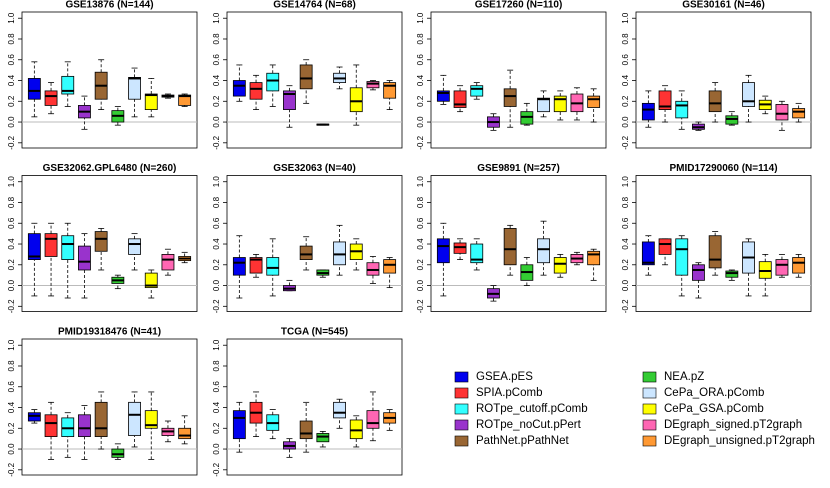  Describe the element at coordinates (519, 5) in the screenshot. I see `panel-title: GSE17260 (N=110)` at that location.